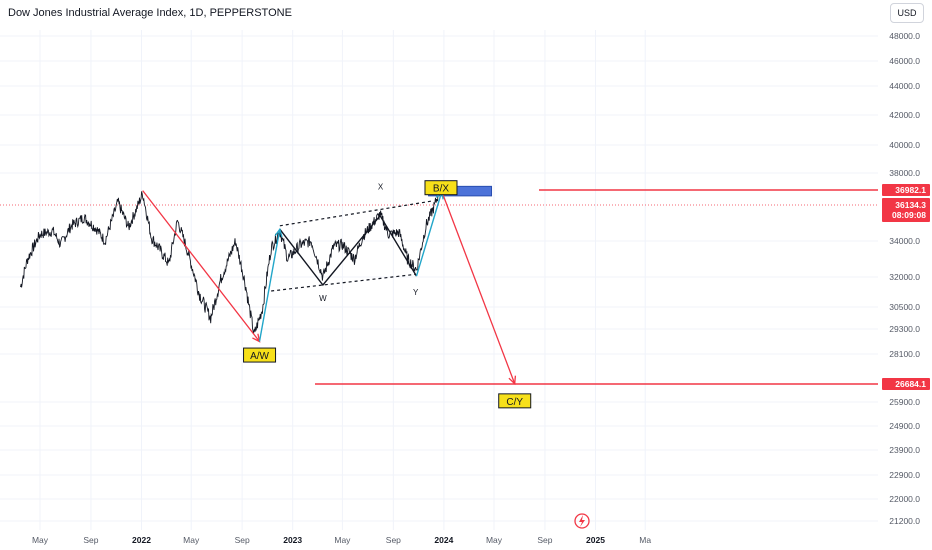 This screenshot has width=932, height=550. I want to click on wave-box-label: C/Y, so click(514, 402).